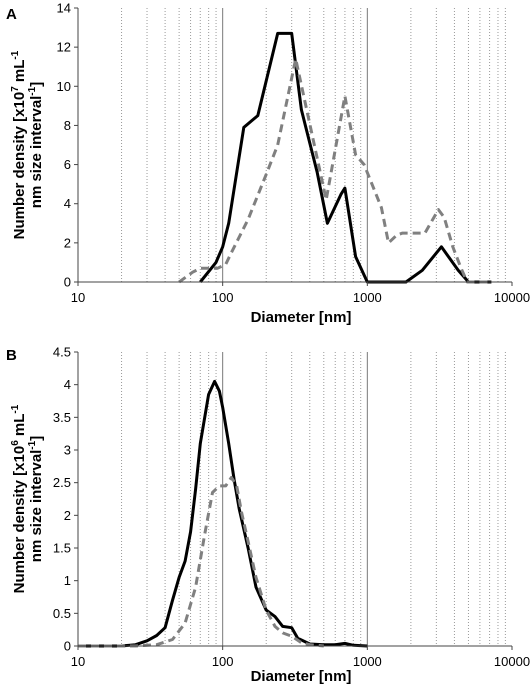 This screenshot has height=686, width=532. What do you see at coordinates (64, 86) in the screenshot?
I see `y-tick-label: 10` at bounding box center [64, 86].